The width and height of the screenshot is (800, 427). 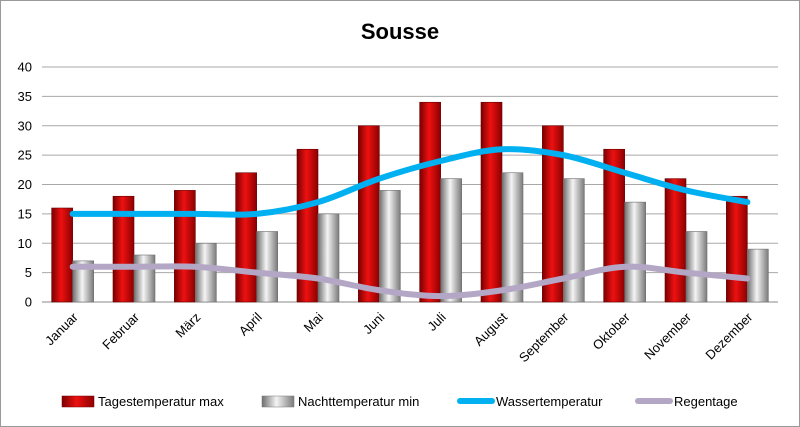 I want to click on x-tick-label-mai: Mai, so click(x=313, y=321).